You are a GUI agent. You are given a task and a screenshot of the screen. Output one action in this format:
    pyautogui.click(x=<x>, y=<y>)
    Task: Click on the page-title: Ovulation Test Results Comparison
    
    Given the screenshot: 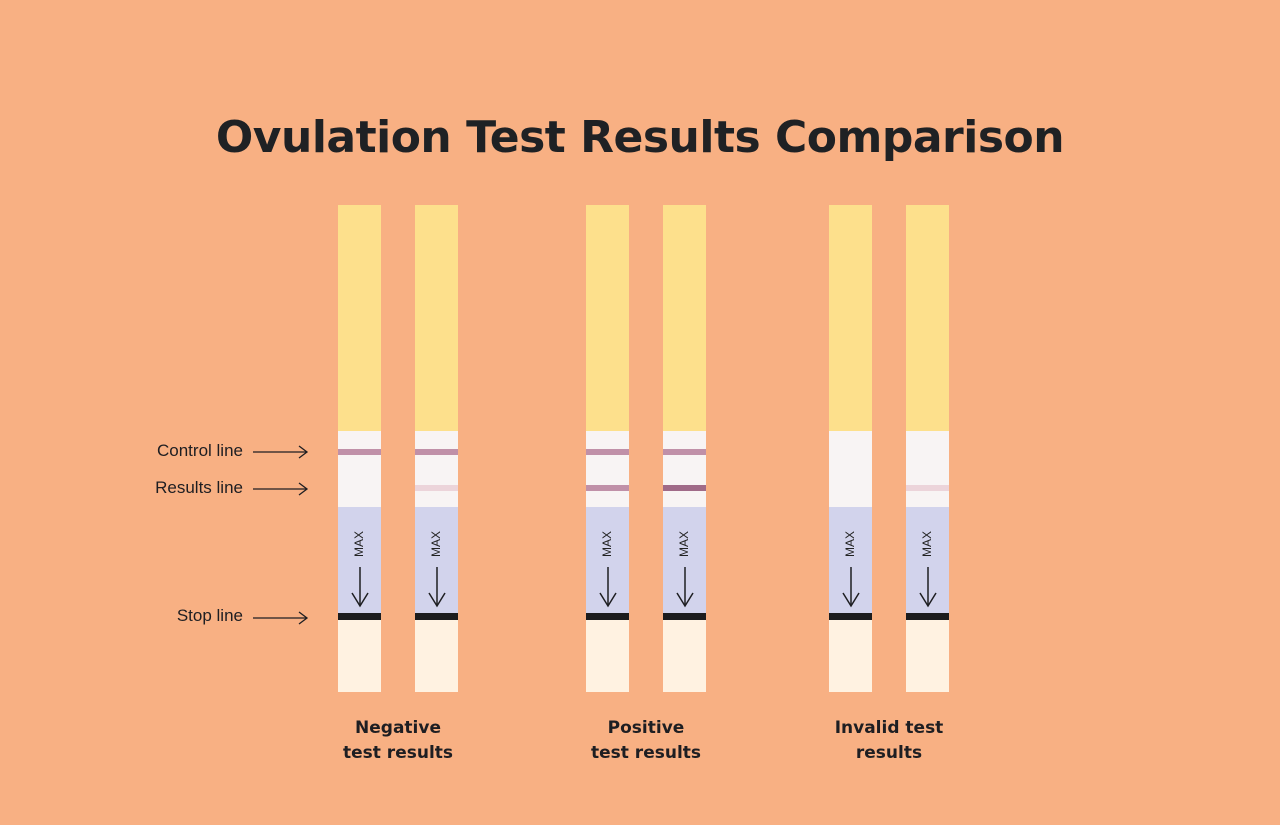 What is the action you would take?
    pyautogui.click(x=640, y=137)
    